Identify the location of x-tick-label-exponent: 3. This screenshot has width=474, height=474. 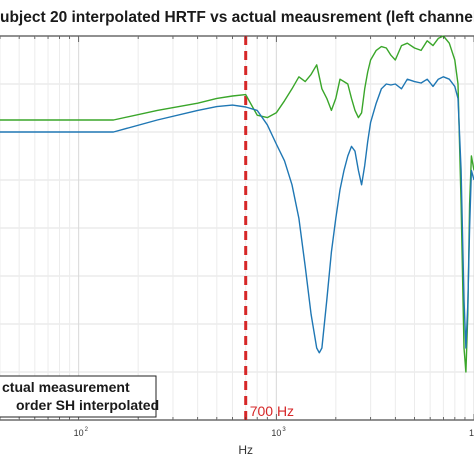
(284, 430).